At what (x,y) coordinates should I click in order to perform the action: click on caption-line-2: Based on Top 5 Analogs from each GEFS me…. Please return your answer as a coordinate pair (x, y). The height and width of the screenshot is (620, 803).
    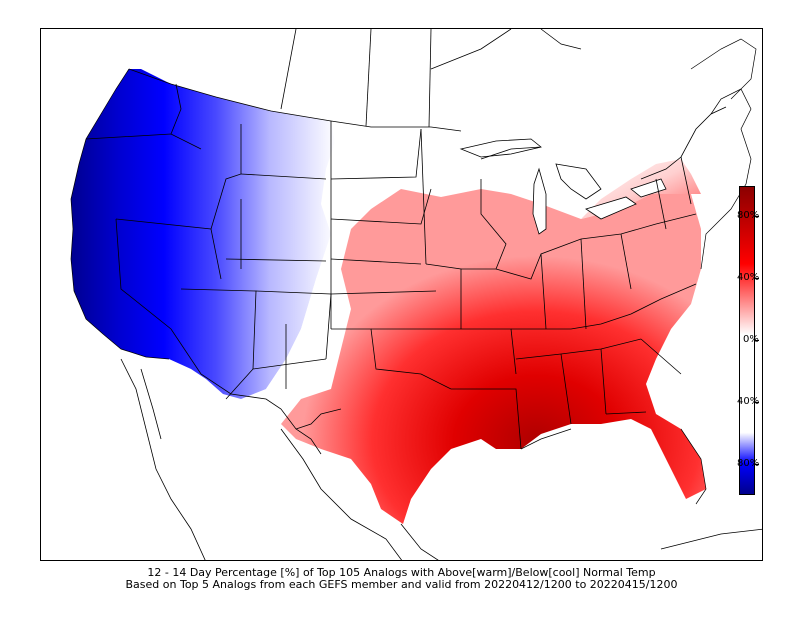
    Looking at the image, I should click on (401, 584).